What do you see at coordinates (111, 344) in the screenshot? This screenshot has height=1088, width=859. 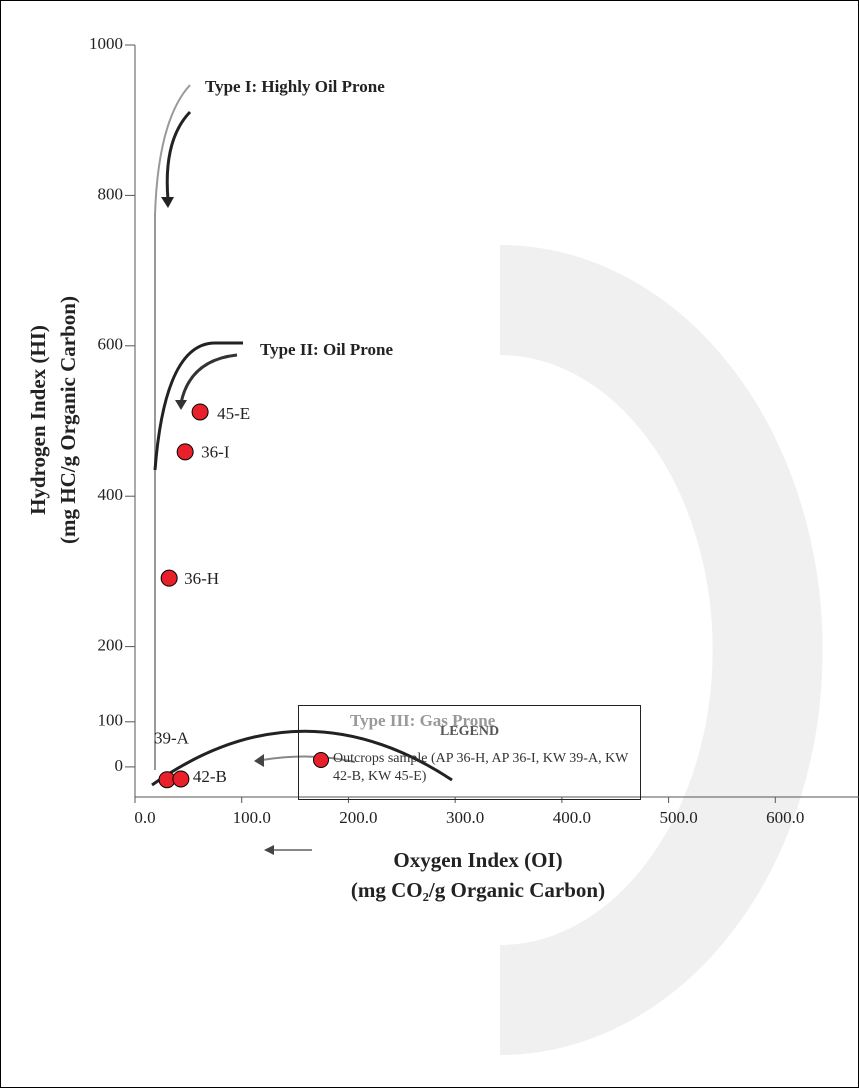 I see `y-tick-label: 600` at bounding box center [111, 344].